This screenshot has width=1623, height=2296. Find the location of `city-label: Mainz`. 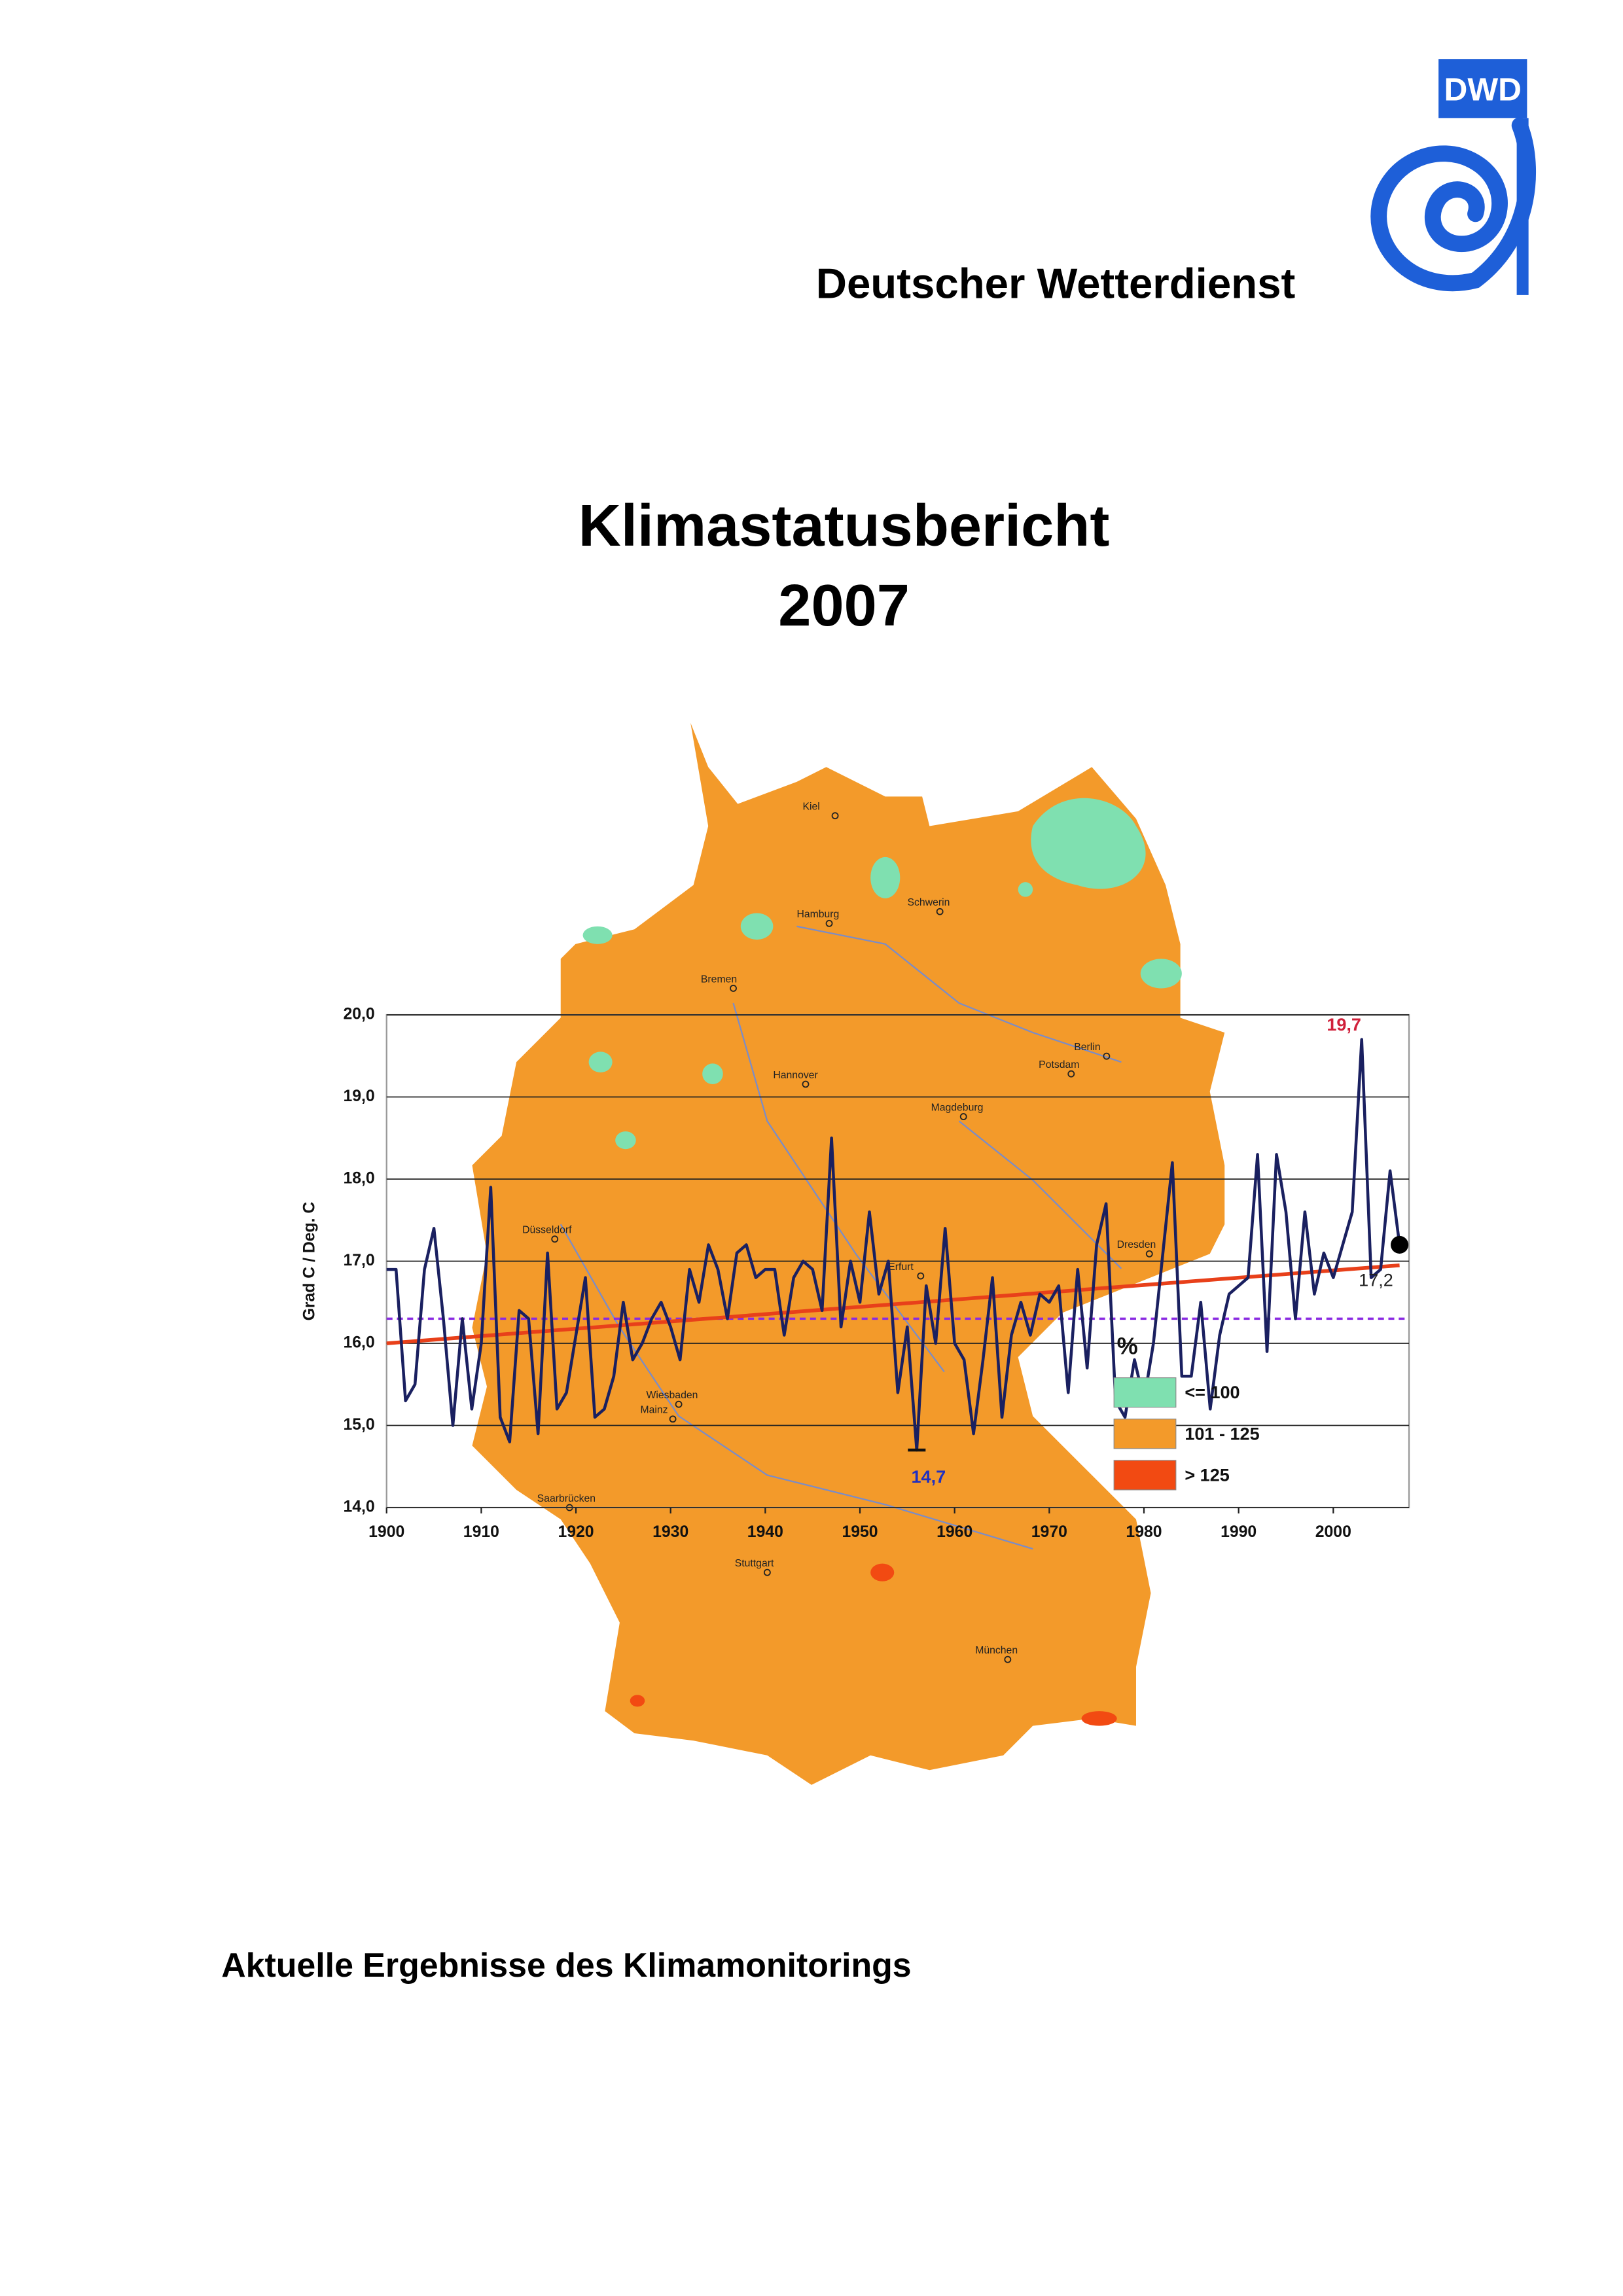

city-label: Mainz is located at coordinates (654, 1411).